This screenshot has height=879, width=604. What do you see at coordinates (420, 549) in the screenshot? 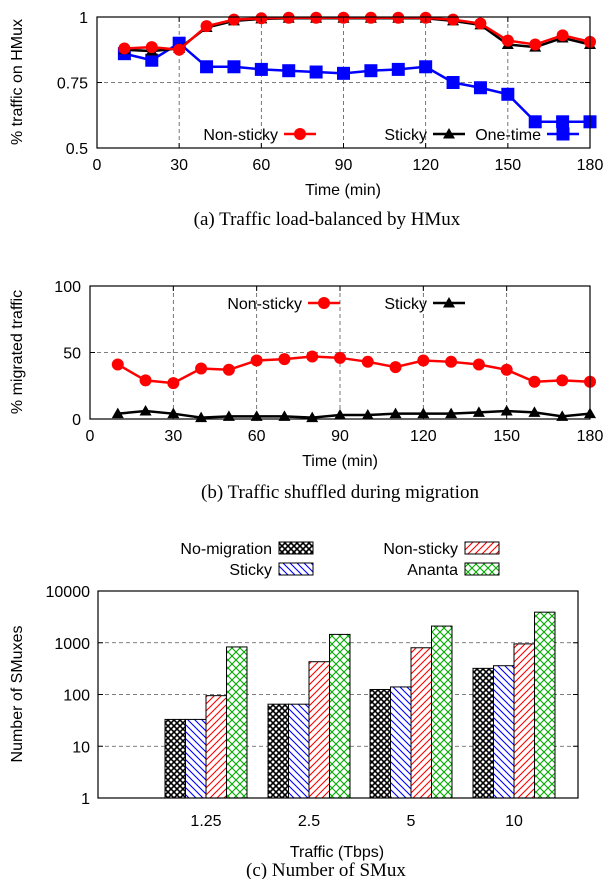
I see `chart-c-legend-label: Non-sticky` at bounding box center [420, 549].